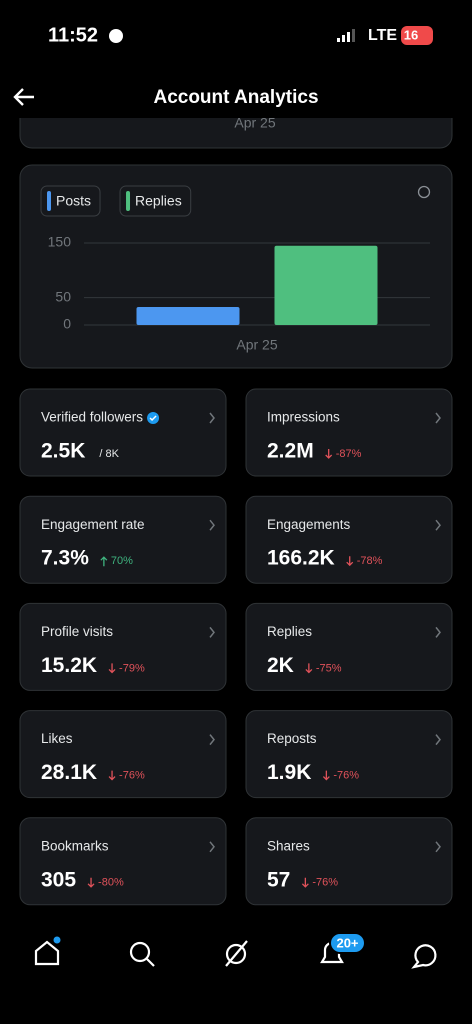 This screenshot has height=1024, width=472. I want to click on metric-label: Replies, so click(289, 631).